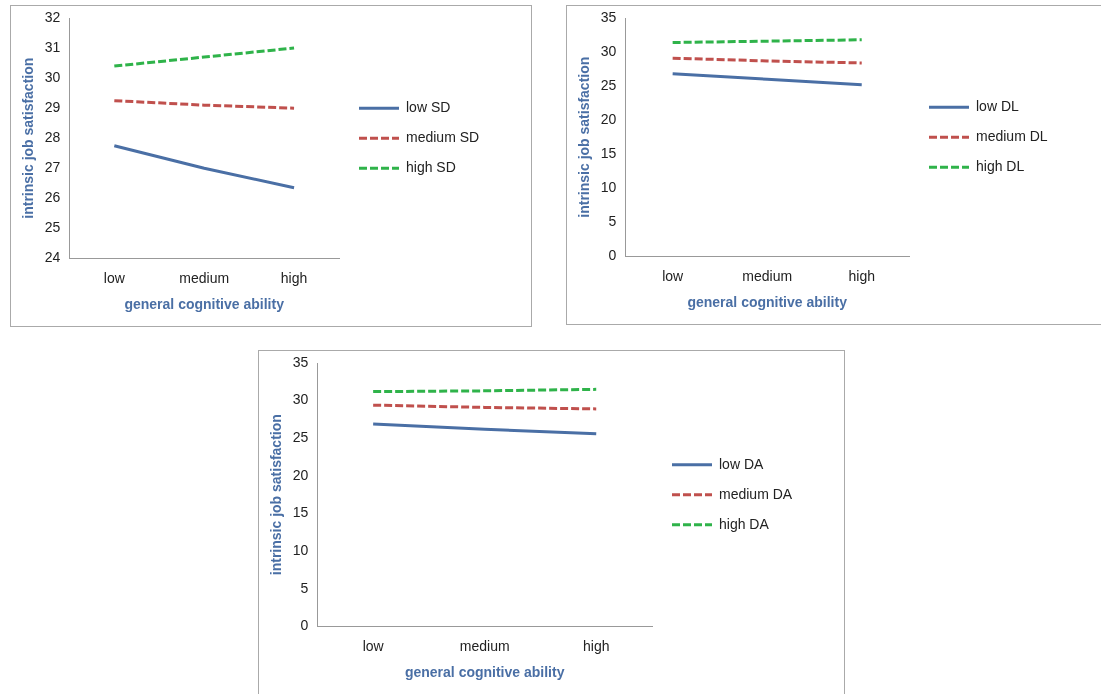 This screenshot has height=694, width=1101. What do you see at coordinates (52, 167) in the screenshot?
I see `y-tick-label: 27` at bounding box center [52, 167].